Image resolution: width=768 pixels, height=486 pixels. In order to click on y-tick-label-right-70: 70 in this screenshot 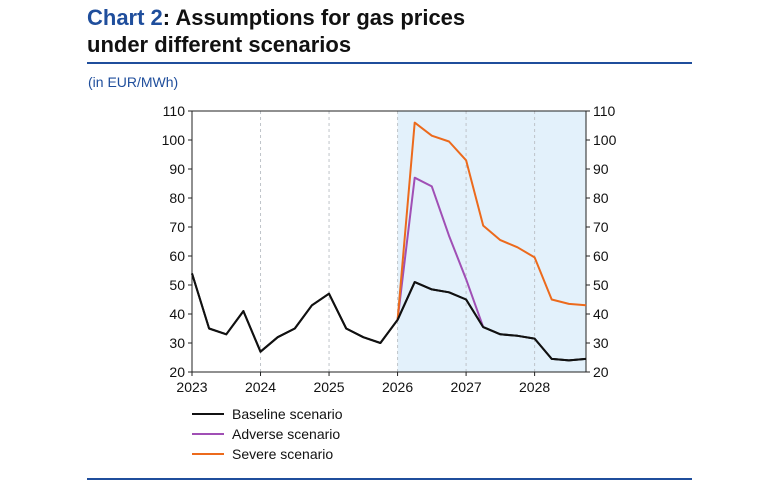, I will do `click(601, 227)`.